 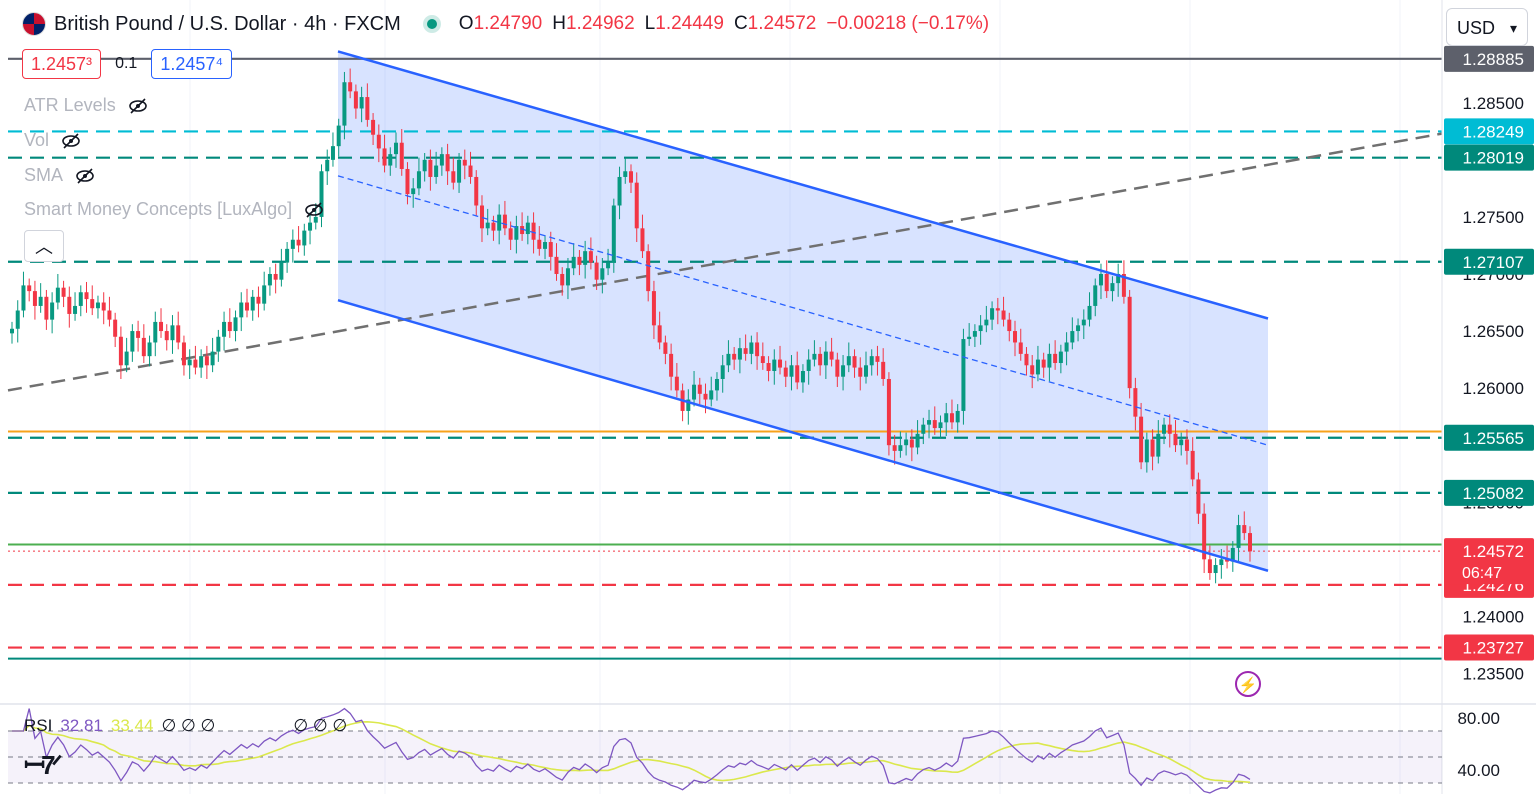 What do you see at coordinates (1248, 684) in the screenshot?
I see `lightning-icon: ⚡` at bounding box center [1248, 684].